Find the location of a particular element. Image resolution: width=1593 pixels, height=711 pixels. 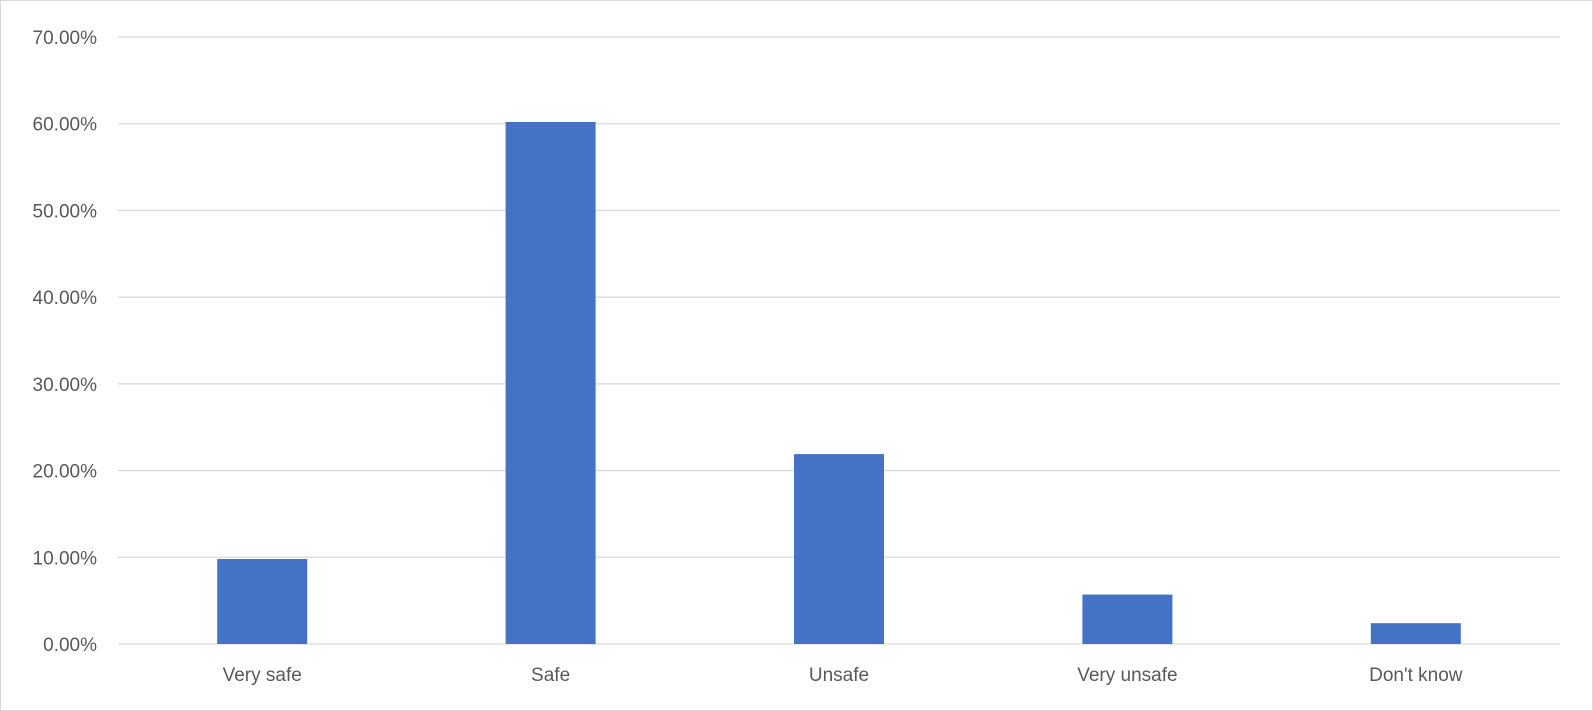

y-tick-label: 10.00% is located at coordinates (65, 558).